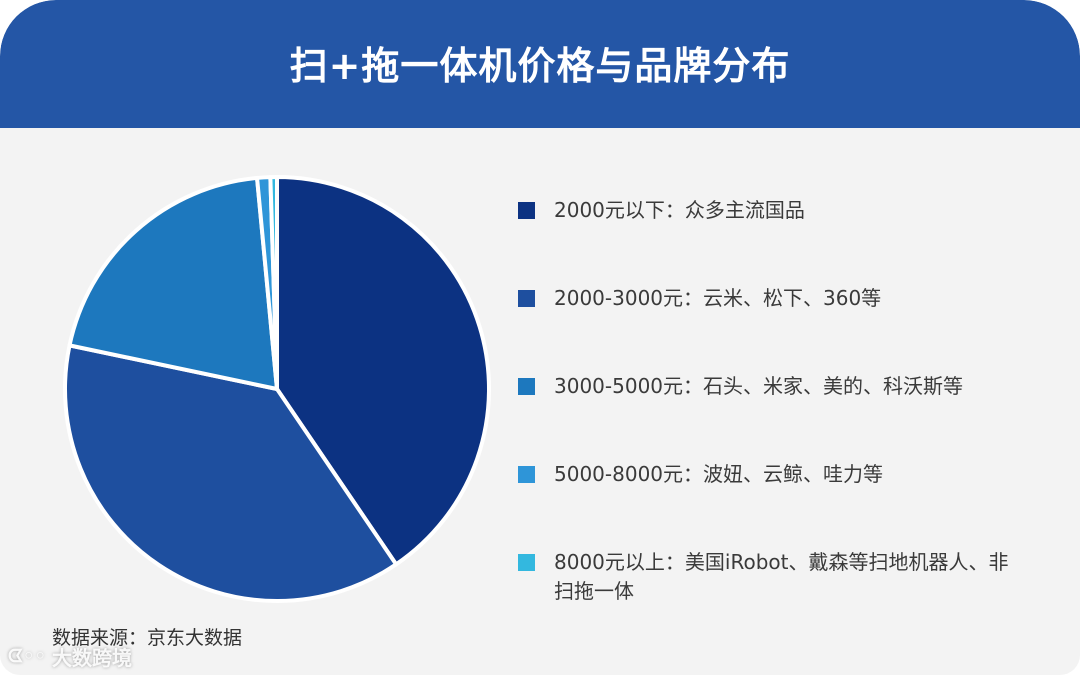 This screenshot has height=675, width=1080. Describe the element at coordinates (759, 386) in the screenshot. I see `legend-label: 3000-5000元：石头、米家、美的、科沃斯等` at that location.